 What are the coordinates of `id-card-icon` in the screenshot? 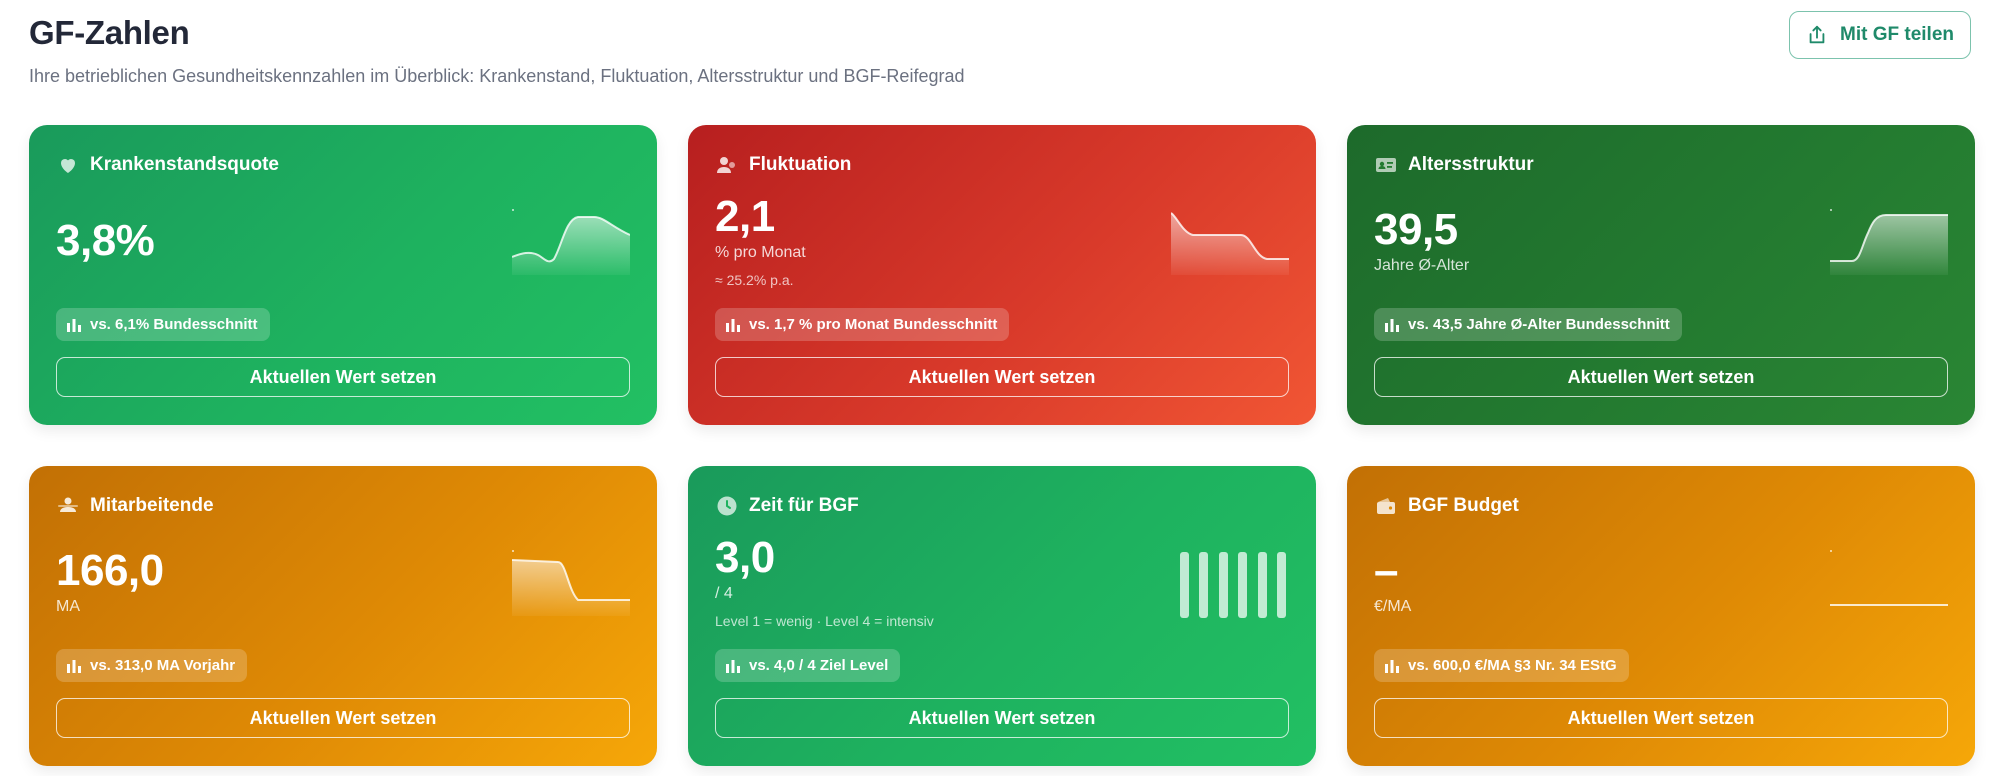 It's located at (1386, 165).